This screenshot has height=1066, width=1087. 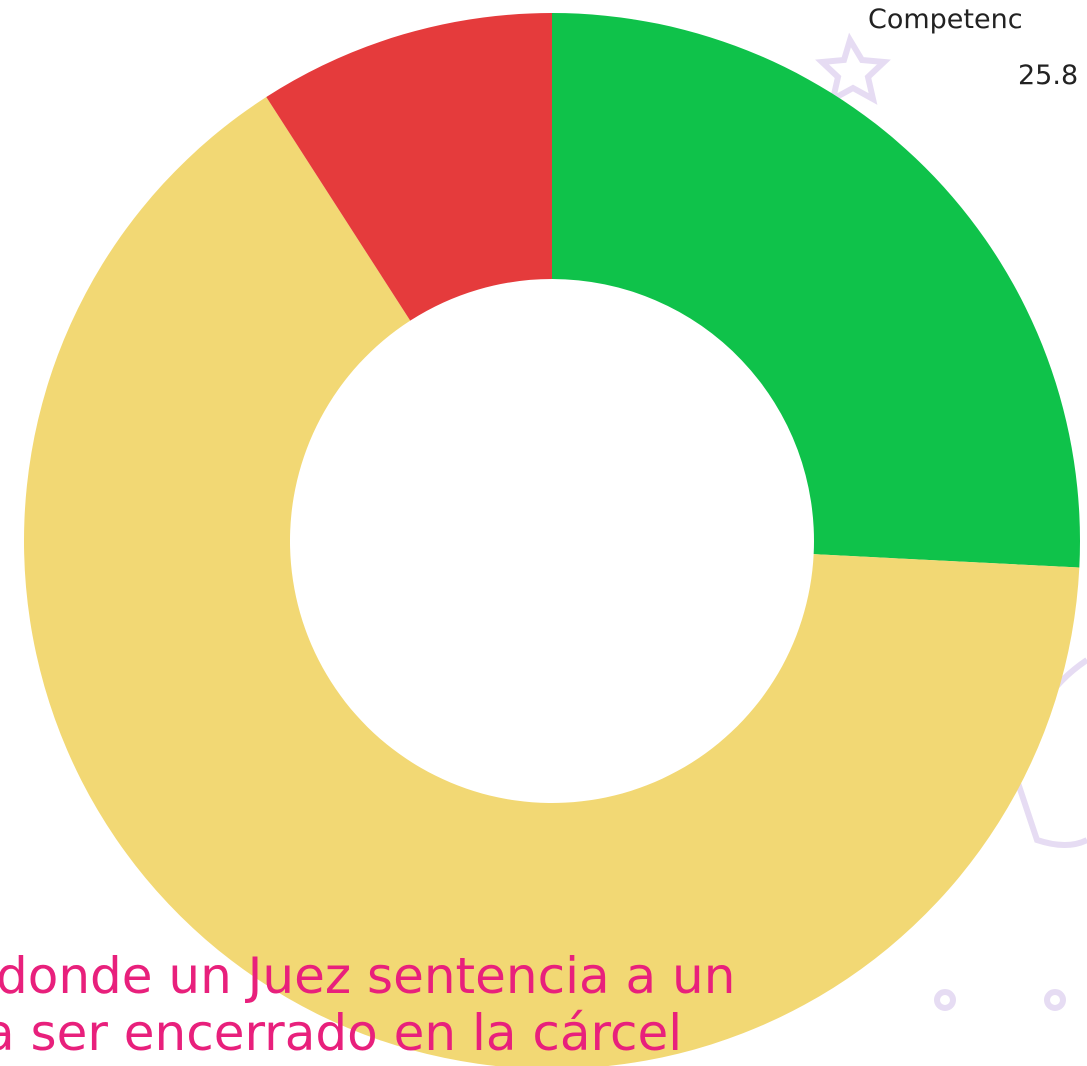 What do you see at coordinates (341, 1033) in the screenshot?
I see `annotation: a ser encerrado en la cárcel` at bounding box center [341, 1033].